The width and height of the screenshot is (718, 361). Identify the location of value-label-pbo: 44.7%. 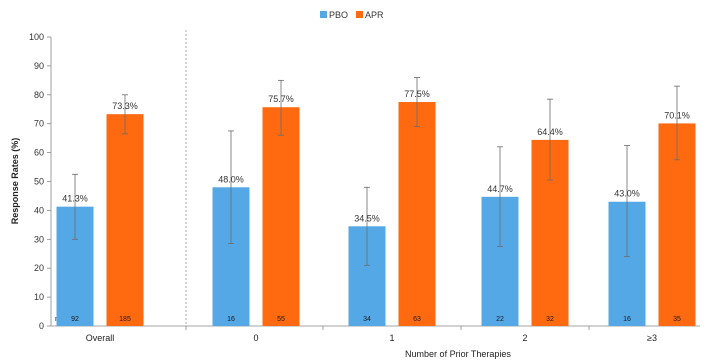
(500, 189).